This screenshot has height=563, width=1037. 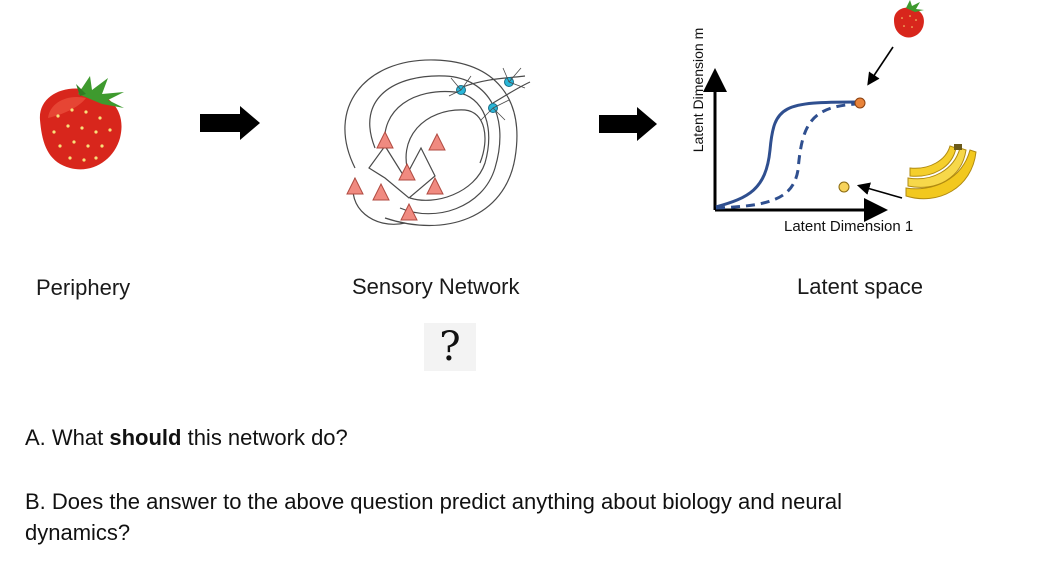 I want to click on latent-space-plot, so click(x=840, y=111).